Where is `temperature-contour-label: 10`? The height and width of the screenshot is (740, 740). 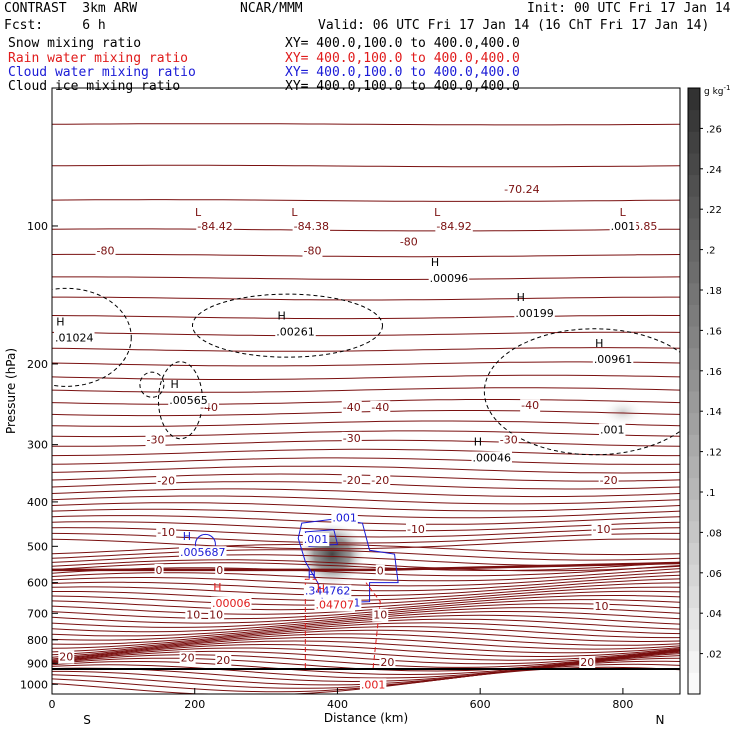
temperature-contour-label: 10 is located at coordinates (193, 615).